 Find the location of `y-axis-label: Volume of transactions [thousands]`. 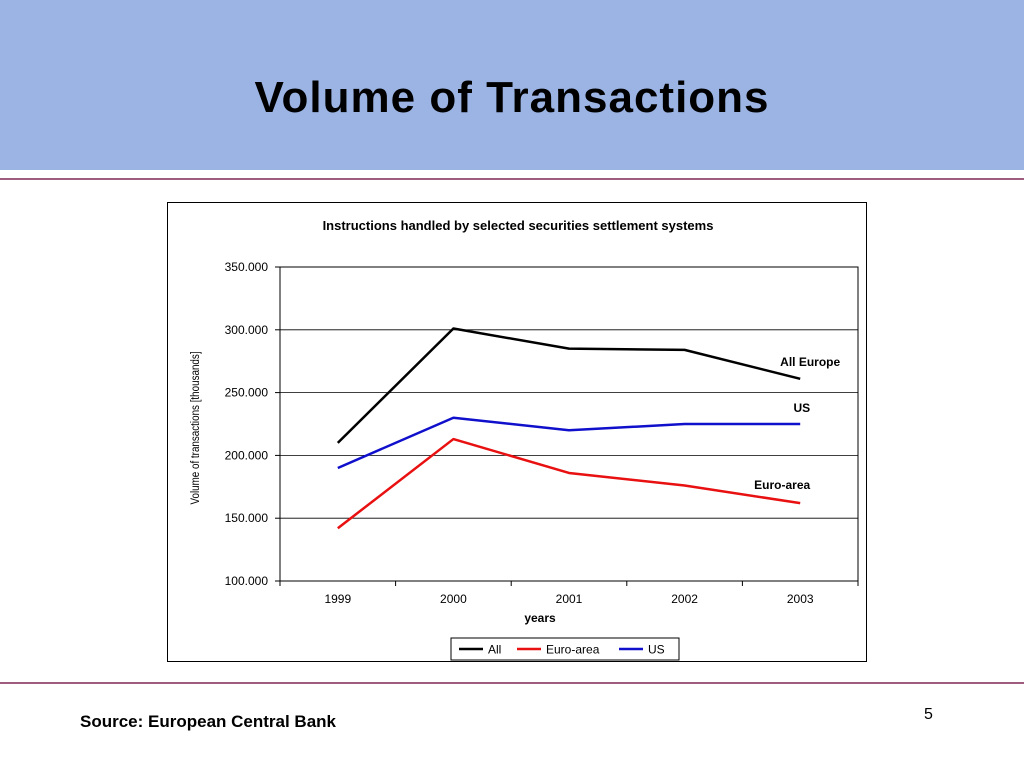

y-axis-label: Volume of transactions [thousands] is located at coordinates (195, 427).